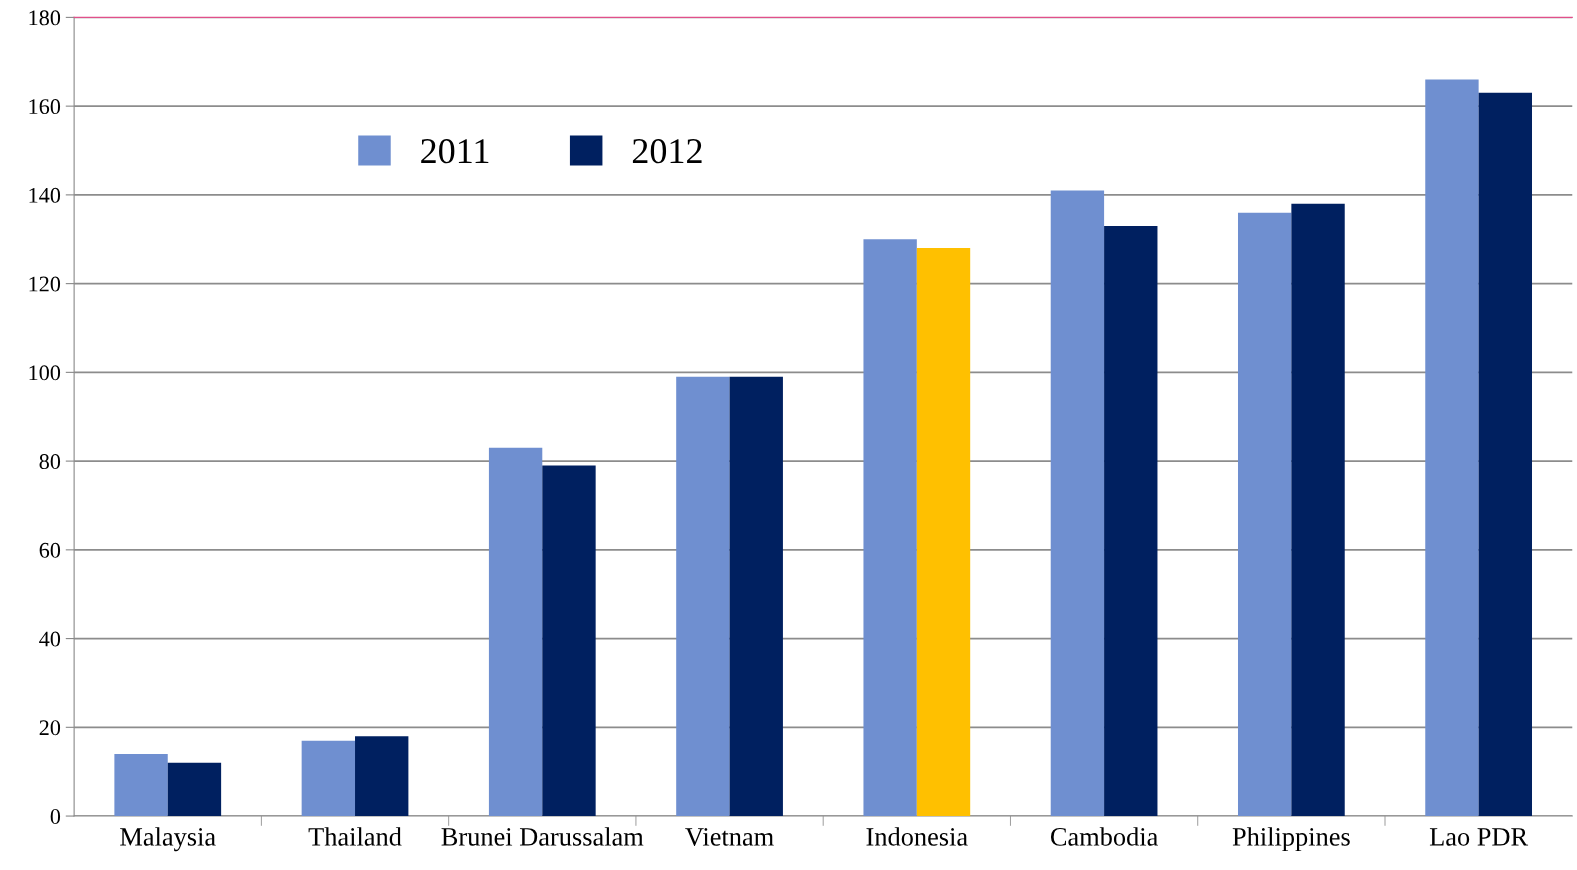 The image size is (1577, 870). Describe the element at coordinates (1104, 836) in the screenshot. I see `x-tick-label: Cambodia` at that location.